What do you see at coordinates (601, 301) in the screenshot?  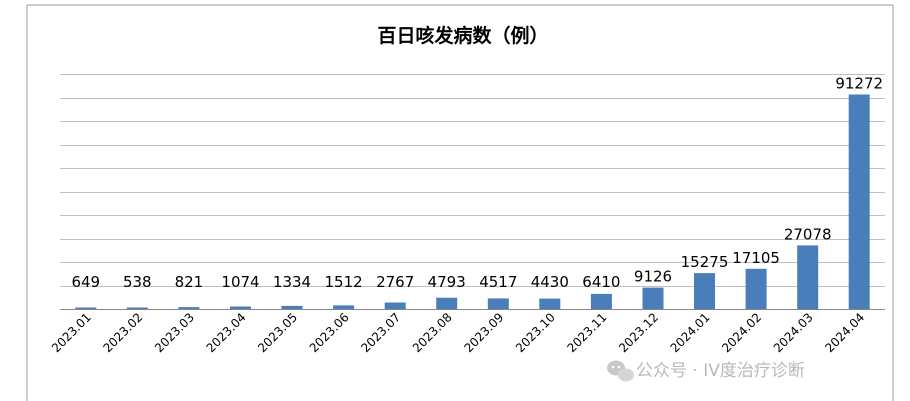 I see `bar-2023.11` at bounding box center [601, 301].